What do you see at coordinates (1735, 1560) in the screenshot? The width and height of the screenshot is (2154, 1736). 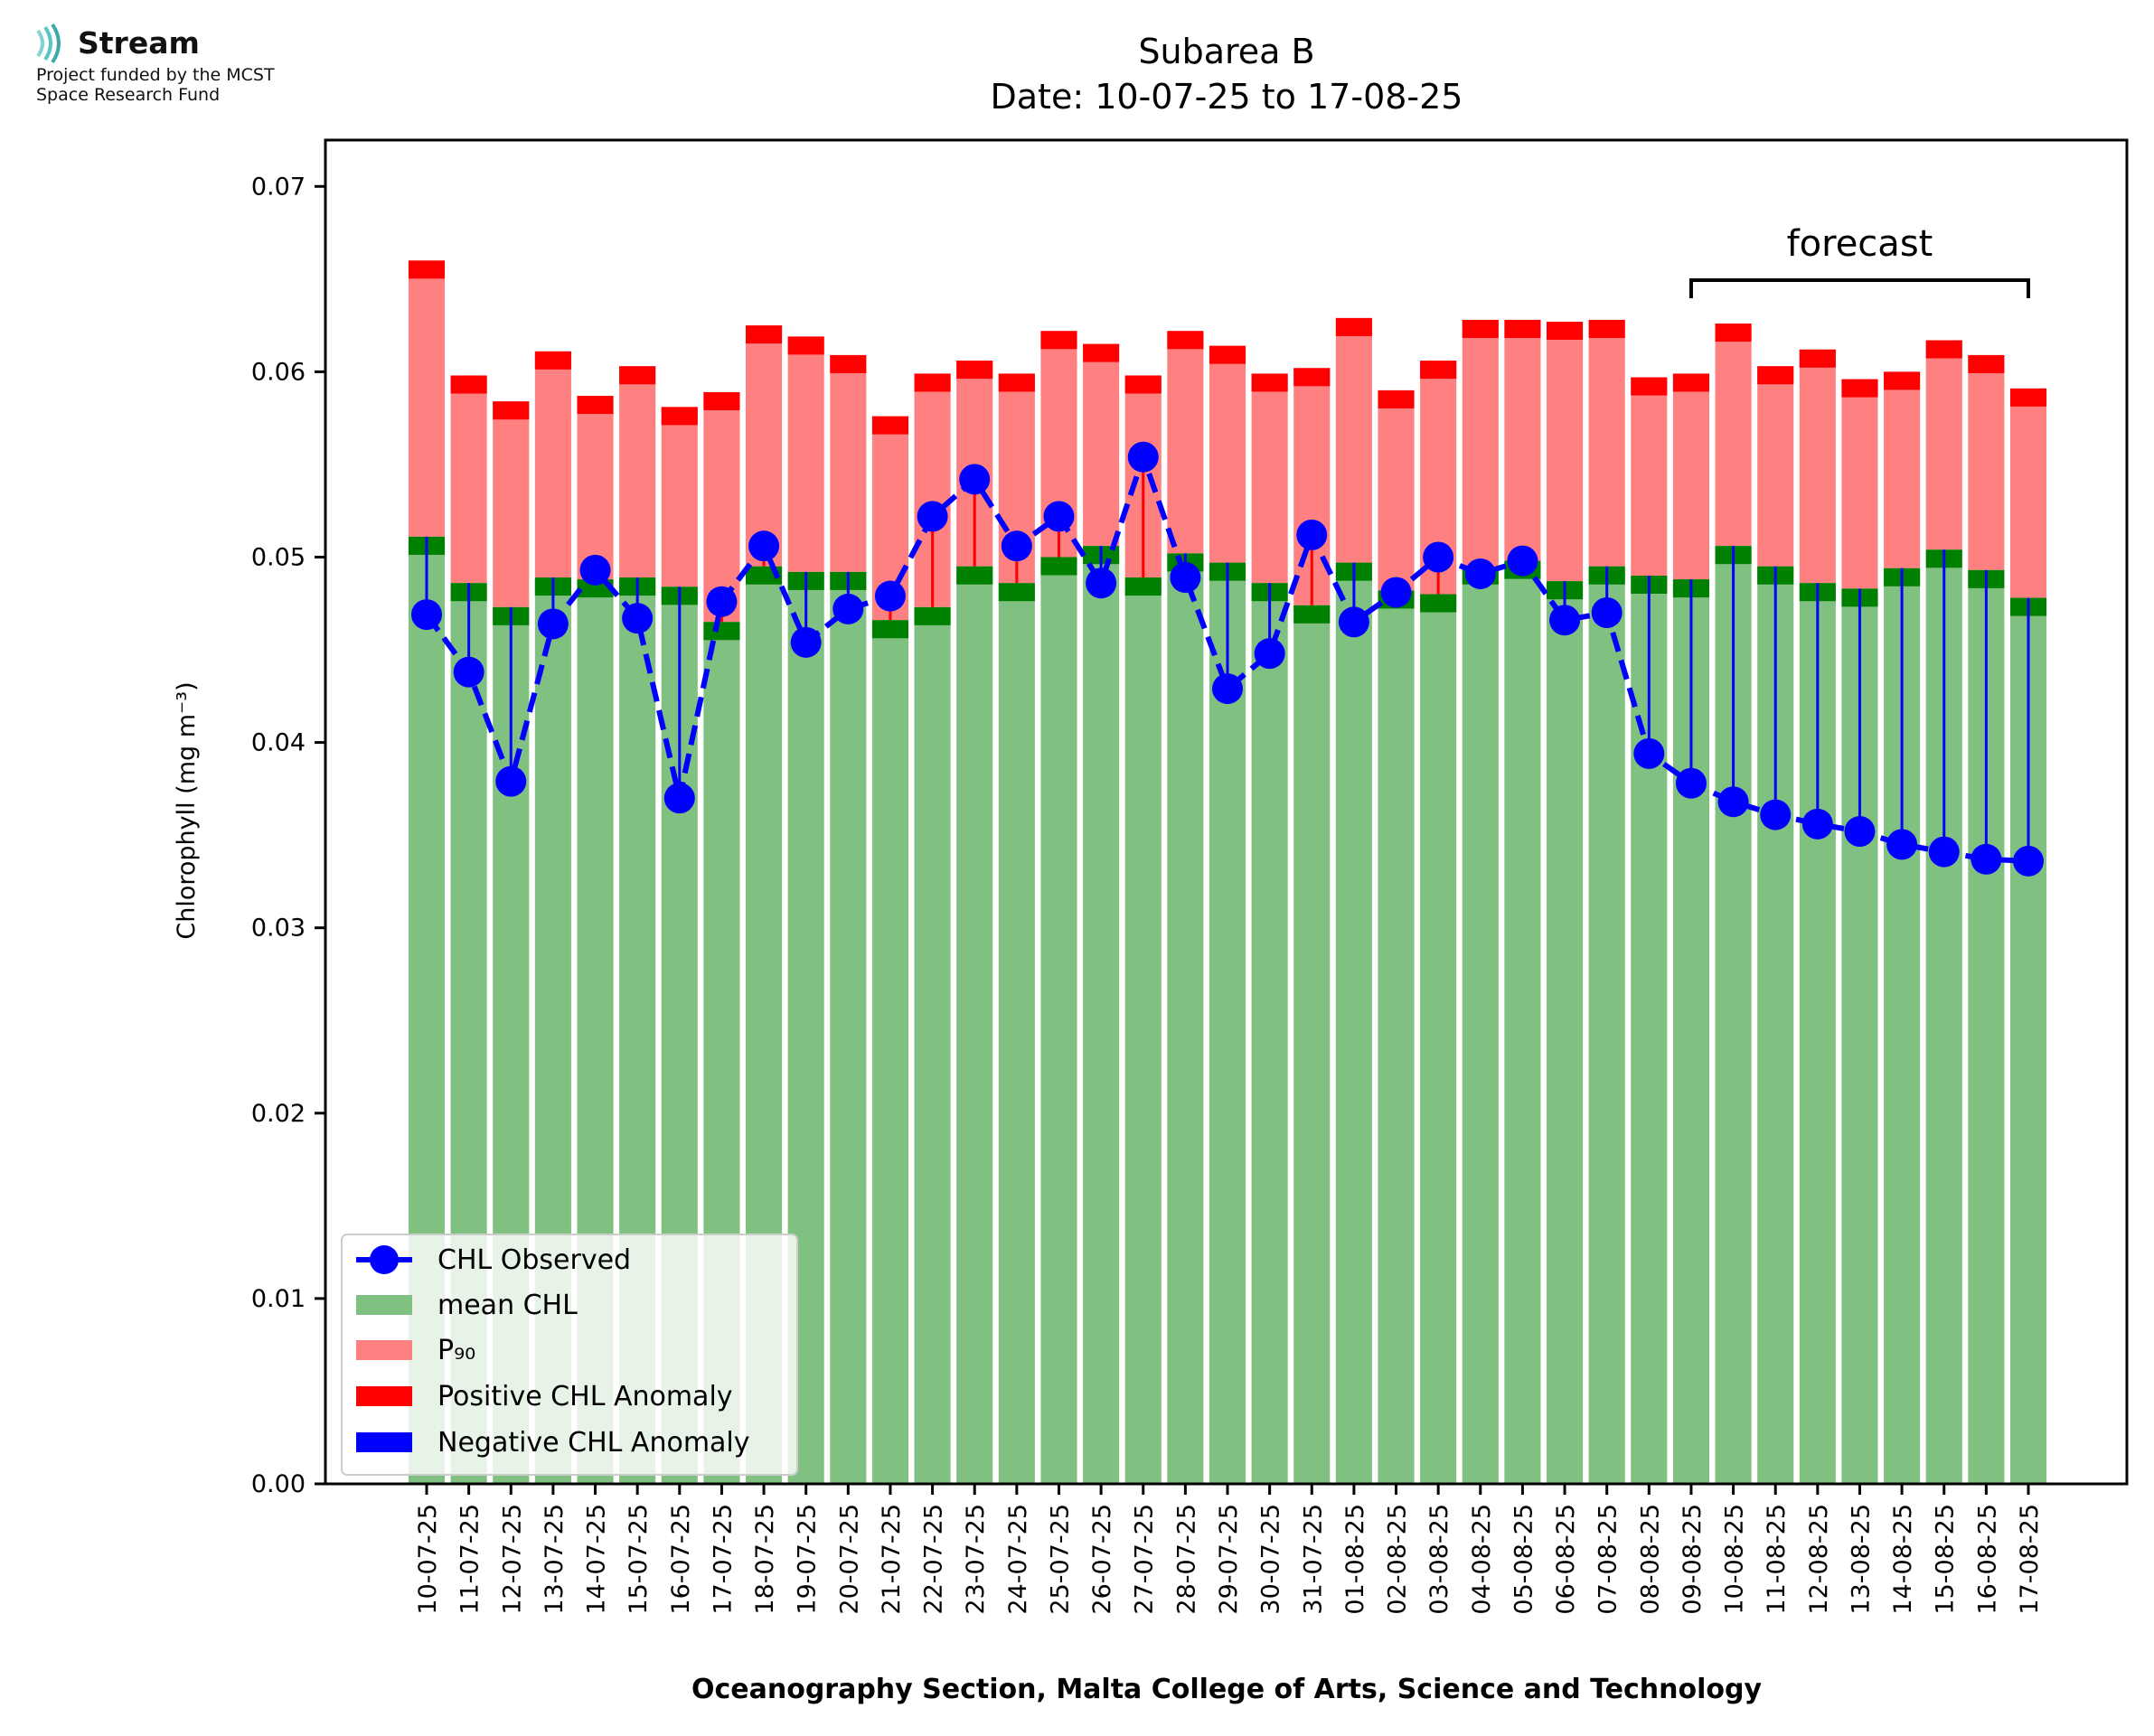 I see `x-tick-label: 10-08-25` at bounding box center [1735, 1560].